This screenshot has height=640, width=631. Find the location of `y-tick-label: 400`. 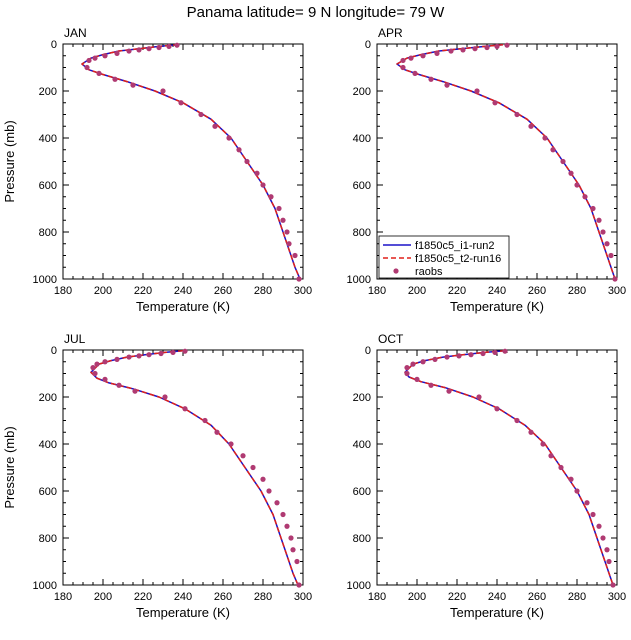

y-tick-label: 400 is located at coordinates (48, 445).